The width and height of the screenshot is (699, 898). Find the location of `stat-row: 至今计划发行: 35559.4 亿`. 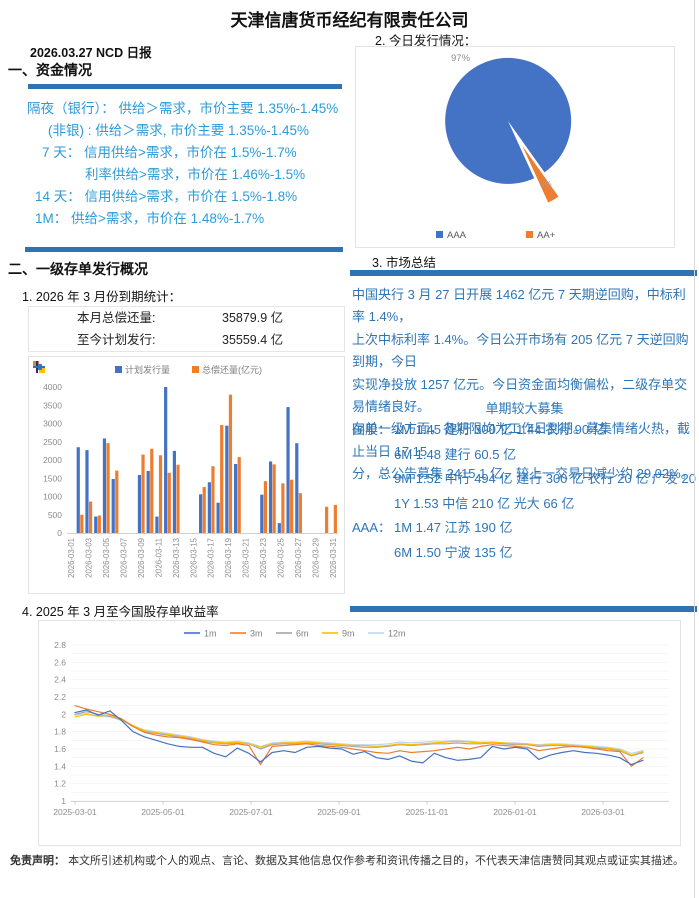

stat-row: 至今计划发行: 35559.4 亿 is located at coordinates (186, 340).